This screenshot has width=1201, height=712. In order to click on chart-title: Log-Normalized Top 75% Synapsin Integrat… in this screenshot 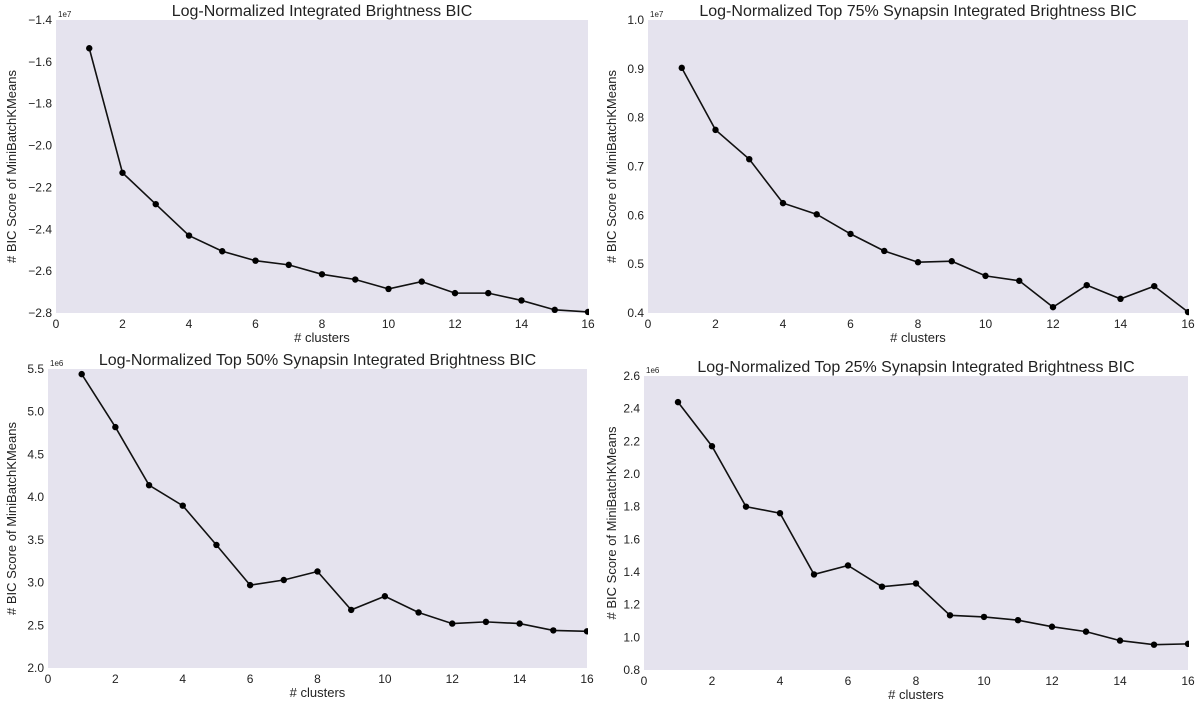, I will do `click(917, 11)`.